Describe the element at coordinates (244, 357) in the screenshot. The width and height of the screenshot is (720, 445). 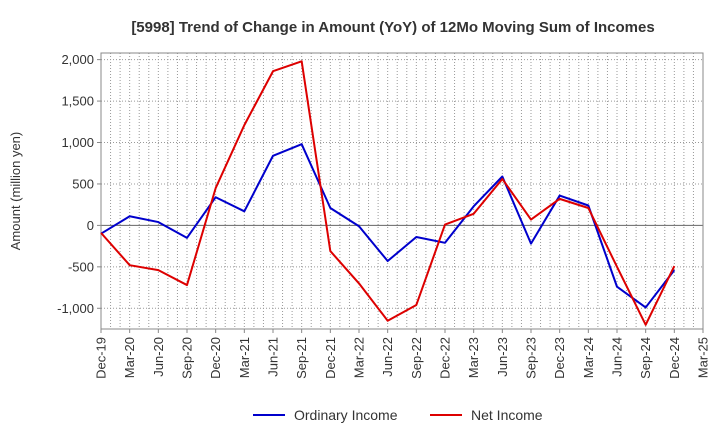
I see `x-tick-label: Mar-21` at that location.